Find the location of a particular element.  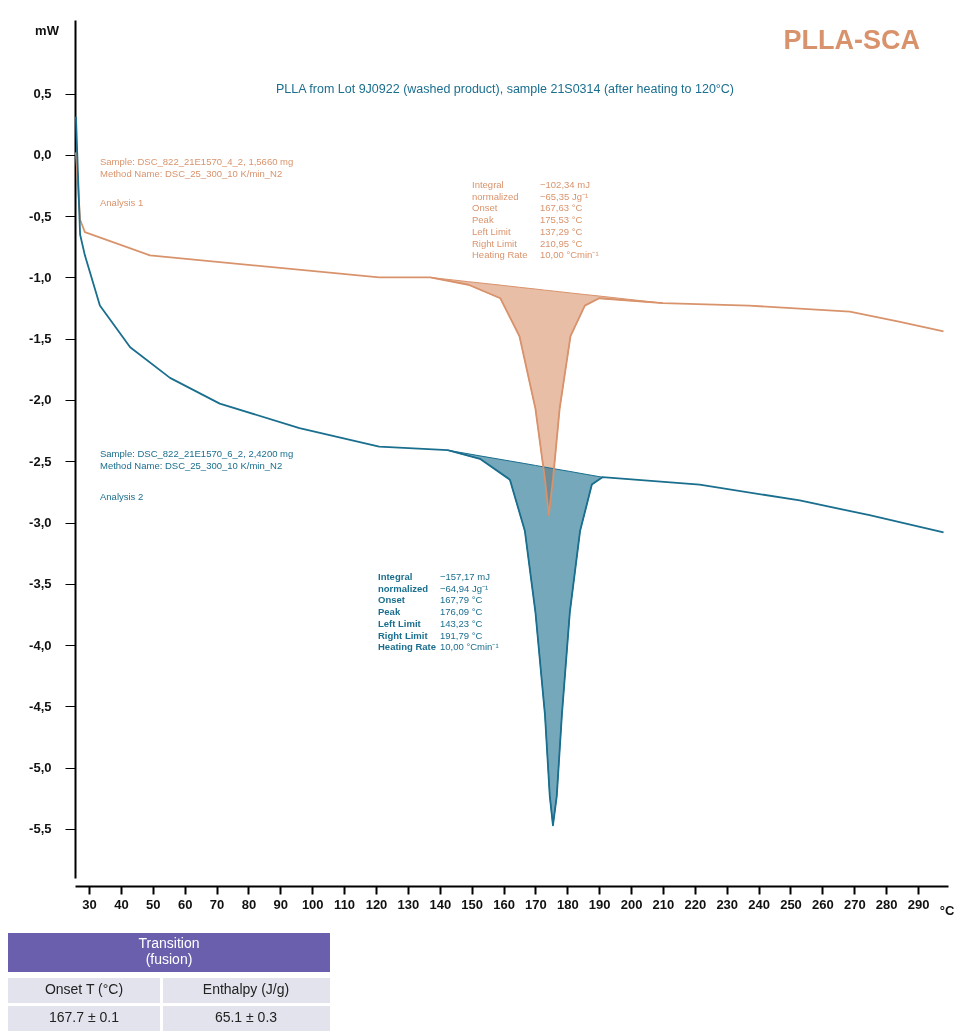

text: PLLA from Lot 9J0922 (washed product), sample 21S0314 (after heating to 120°C) is located at coordinates (505, 89).